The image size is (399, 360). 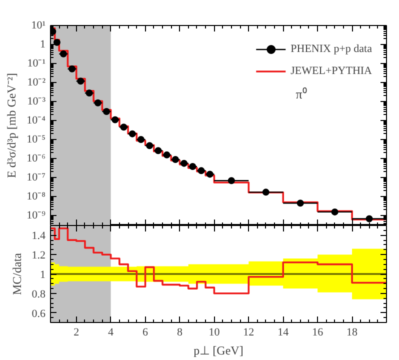 I want to click on x-tick-label: 14, so click(x=284, y=332).